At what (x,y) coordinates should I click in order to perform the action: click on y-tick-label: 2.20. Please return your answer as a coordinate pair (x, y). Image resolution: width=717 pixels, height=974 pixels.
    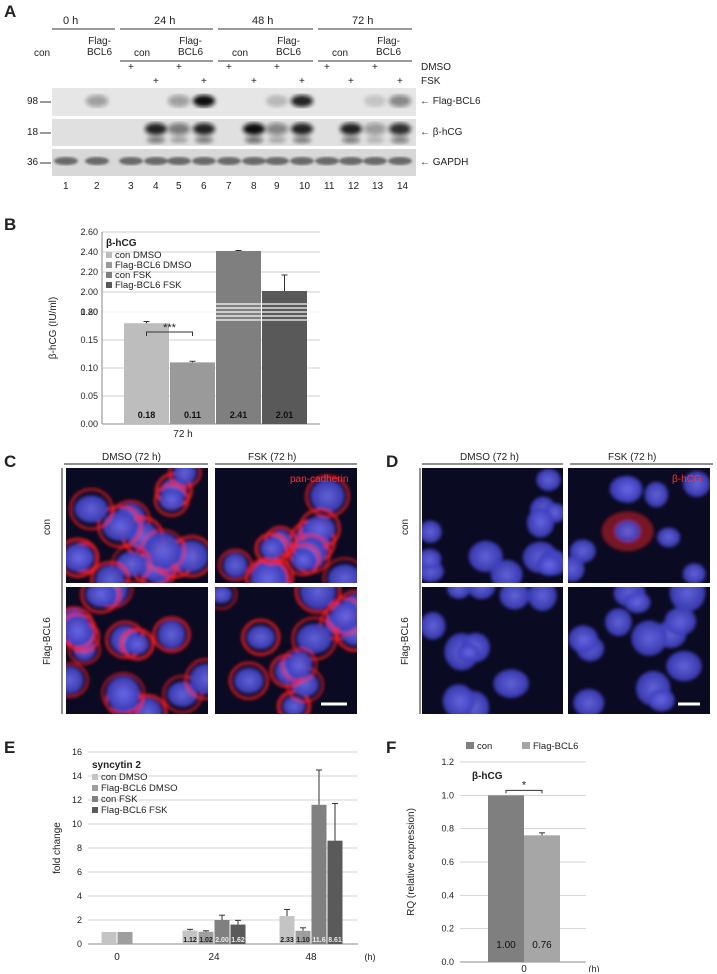
    Looking at the image, I should click on (89, 272).